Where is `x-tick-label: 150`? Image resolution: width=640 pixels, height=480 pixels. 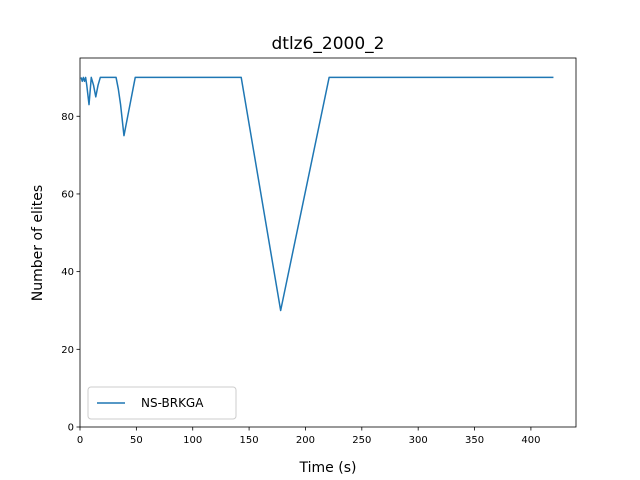
x-tick-label: 150 is located at coordinates (249, 440).